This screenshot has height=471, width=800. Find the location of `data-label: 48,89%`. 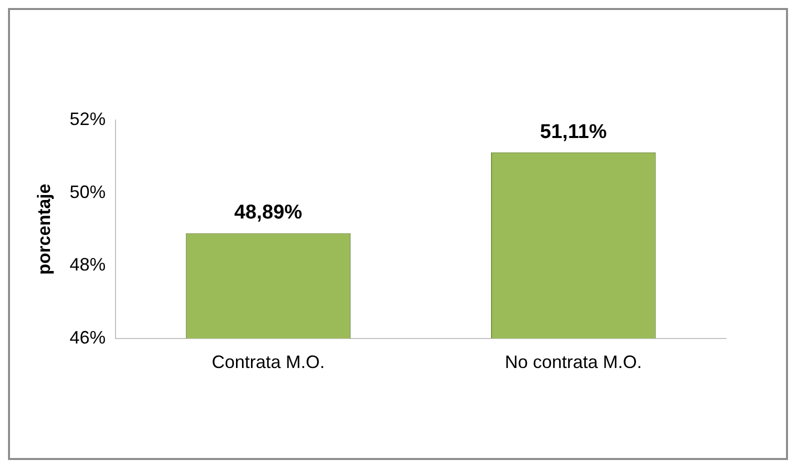

data-label: 48,89% is located at coordinates (268, 213).